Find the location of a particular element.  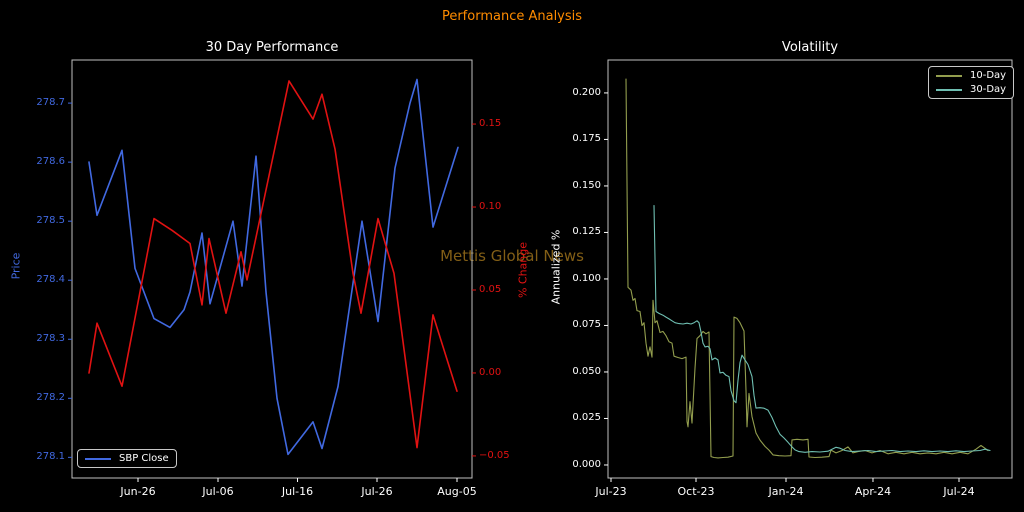

y-tick-label: 0.125 is located at coordinates (586, 232).